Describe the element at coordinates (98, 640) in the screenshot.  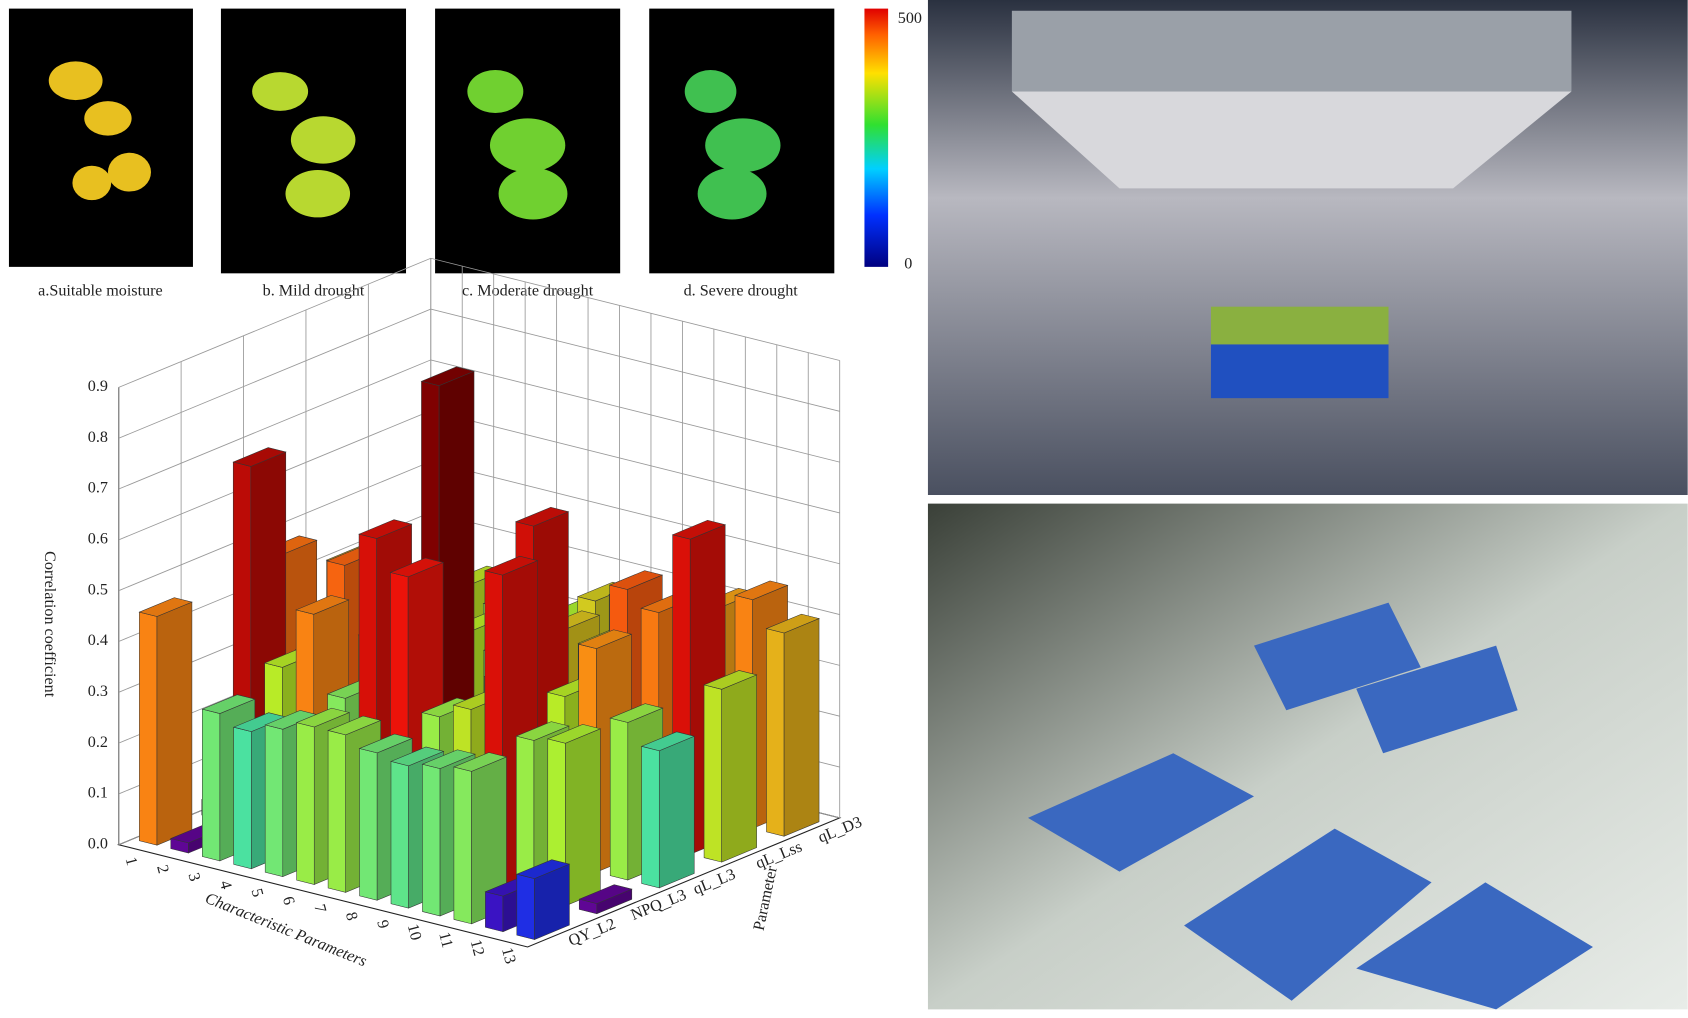
I see `z-tick-label: 0.4` at that location.